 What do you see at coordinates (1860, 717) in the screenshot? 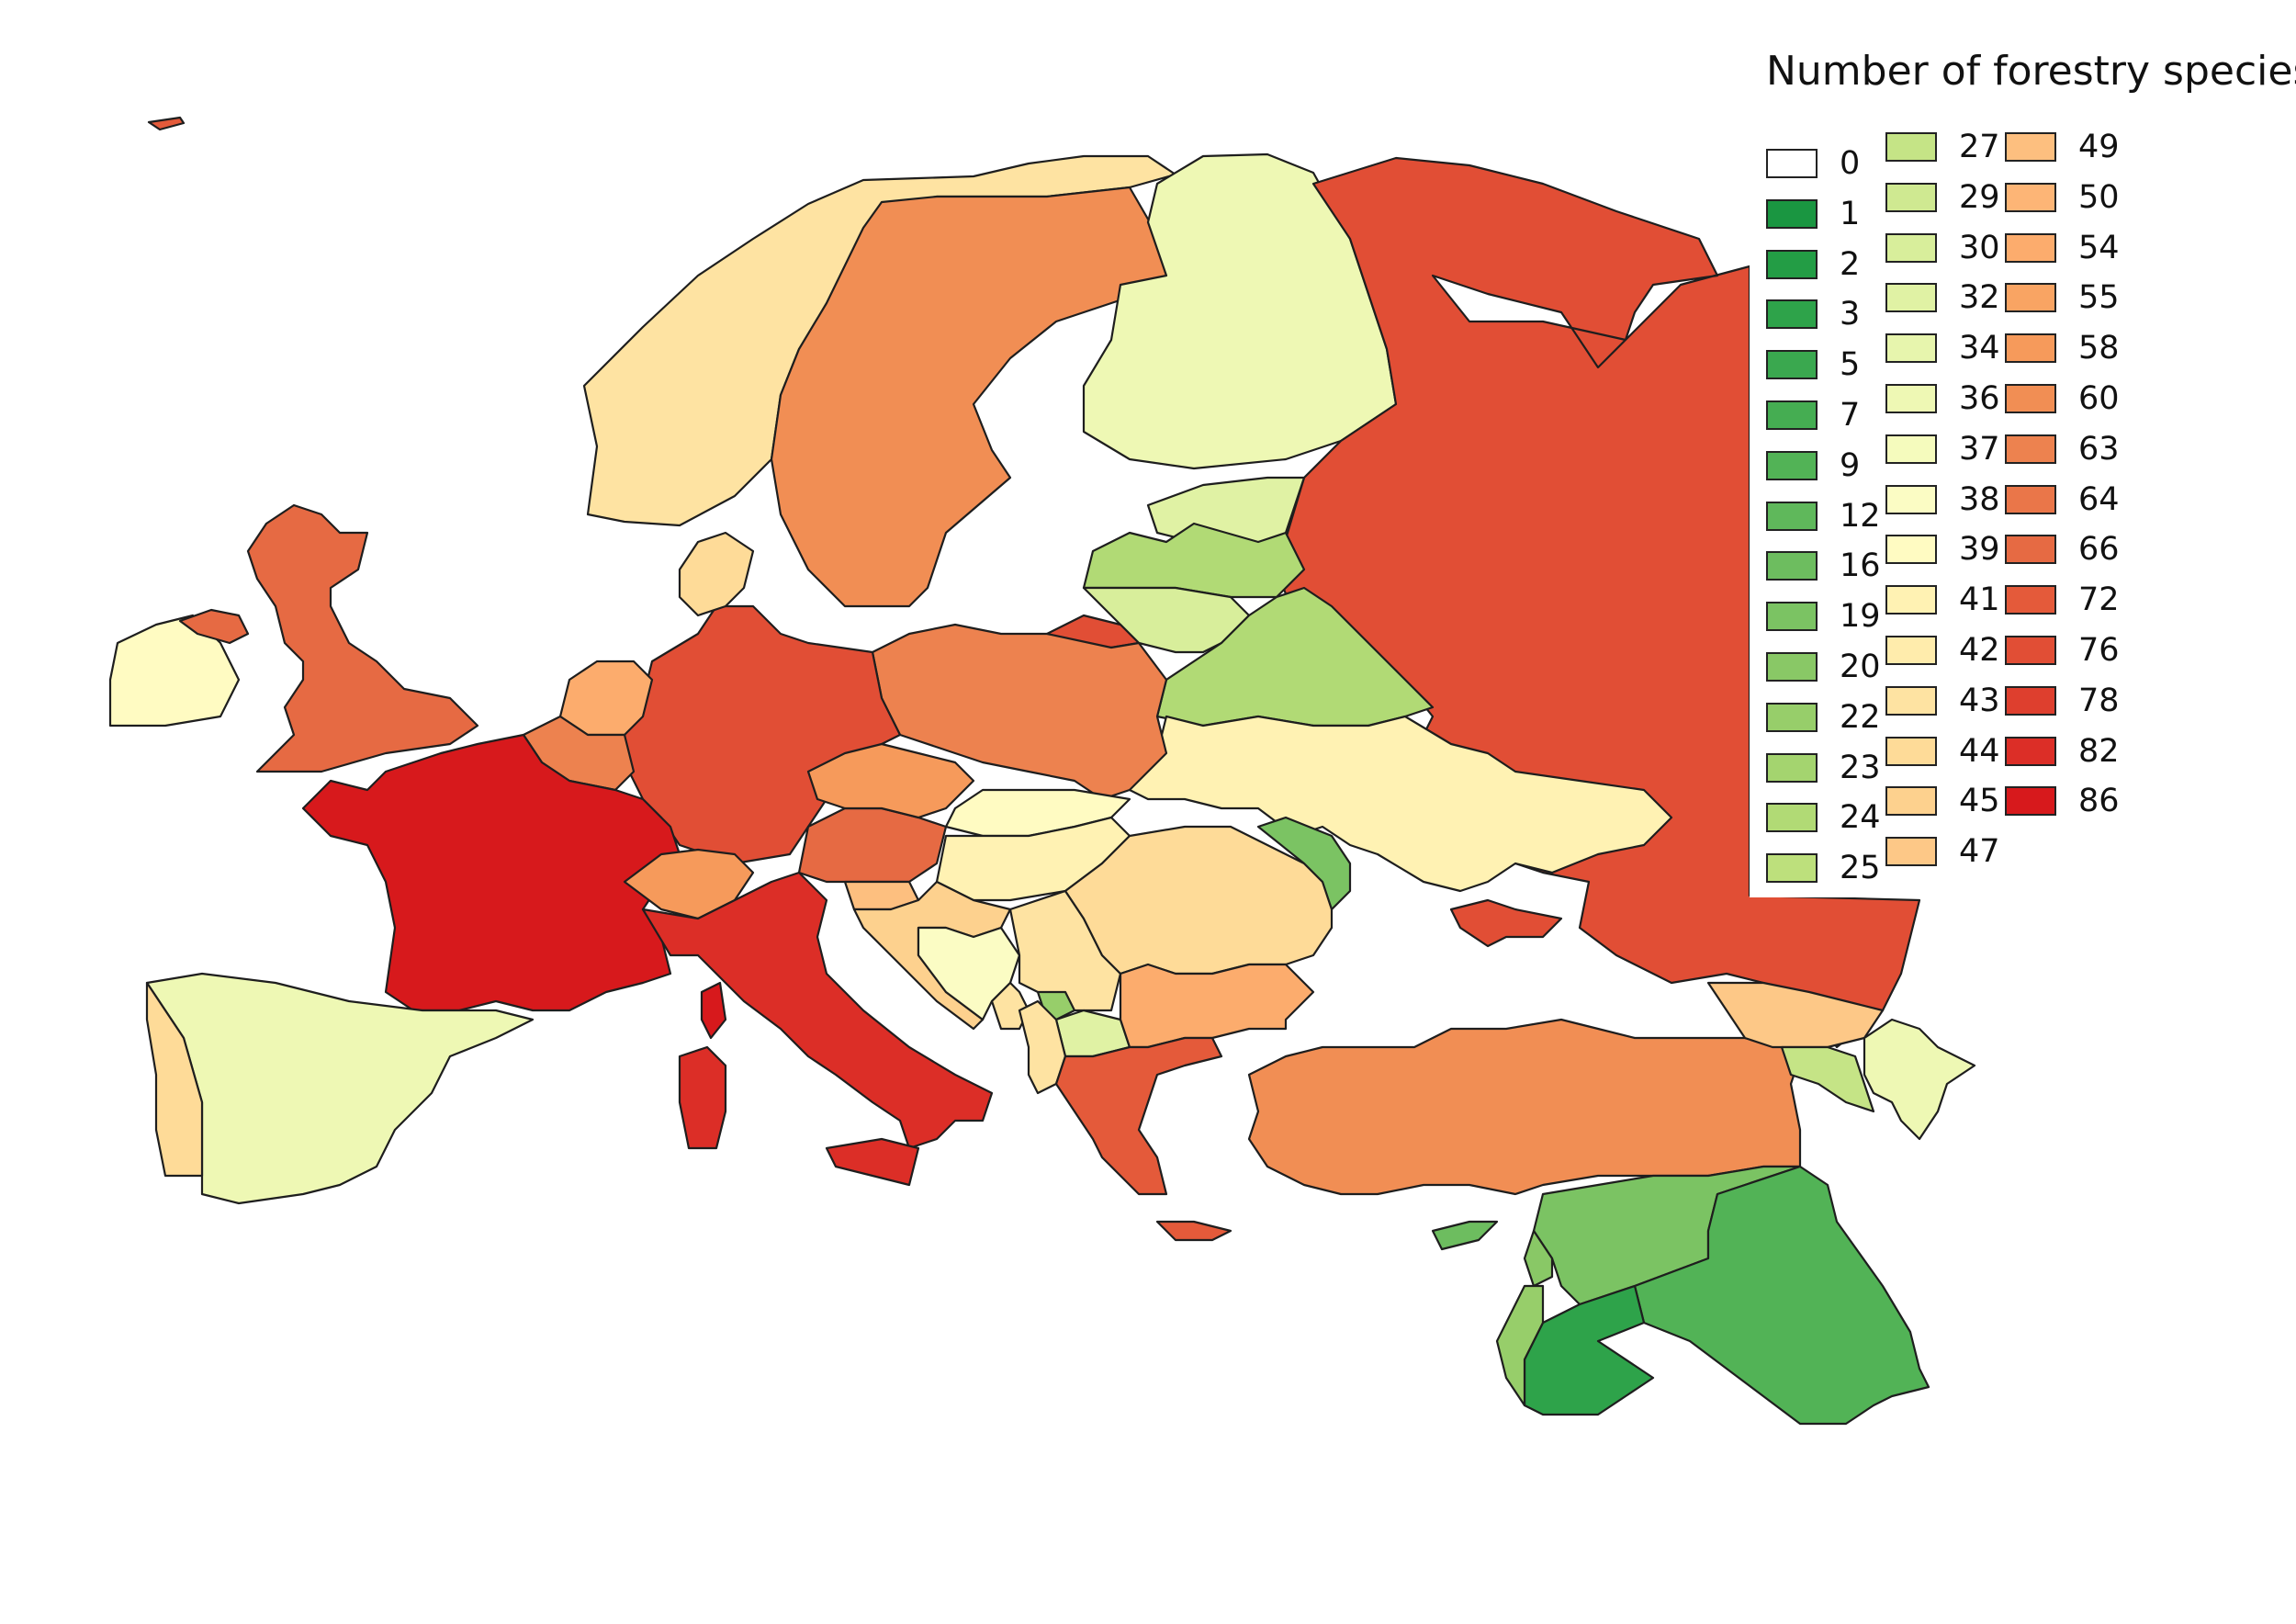
I see `legend-label: 22` at bounding box center [1860, 717].